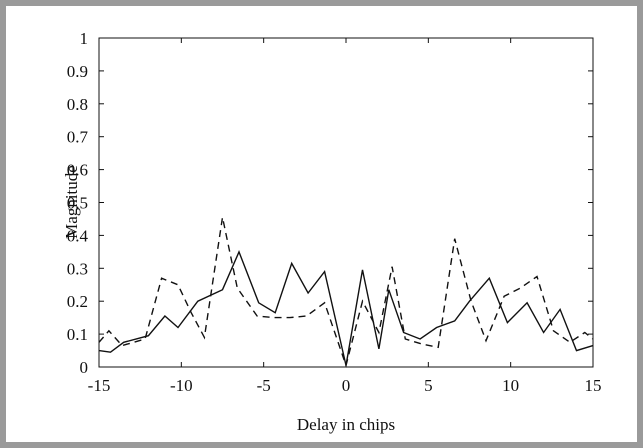 The width and height of the screenshot is (643, 448). I want to click on x-tick-label: 5, so click(428, 385).